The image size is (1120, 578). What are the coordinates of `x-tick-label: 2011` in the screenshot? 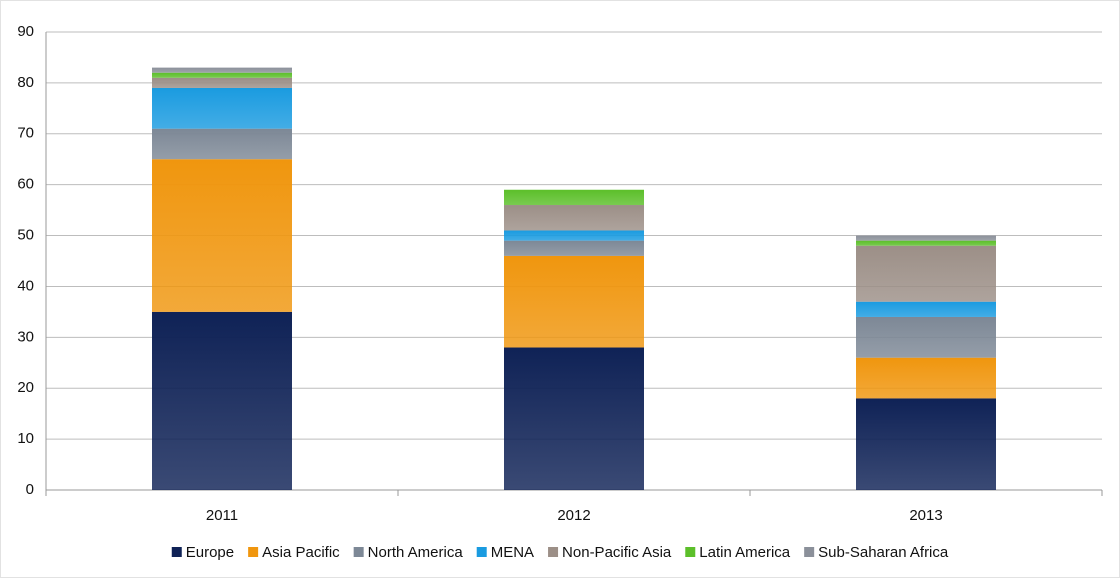 It's located at (222, 515).